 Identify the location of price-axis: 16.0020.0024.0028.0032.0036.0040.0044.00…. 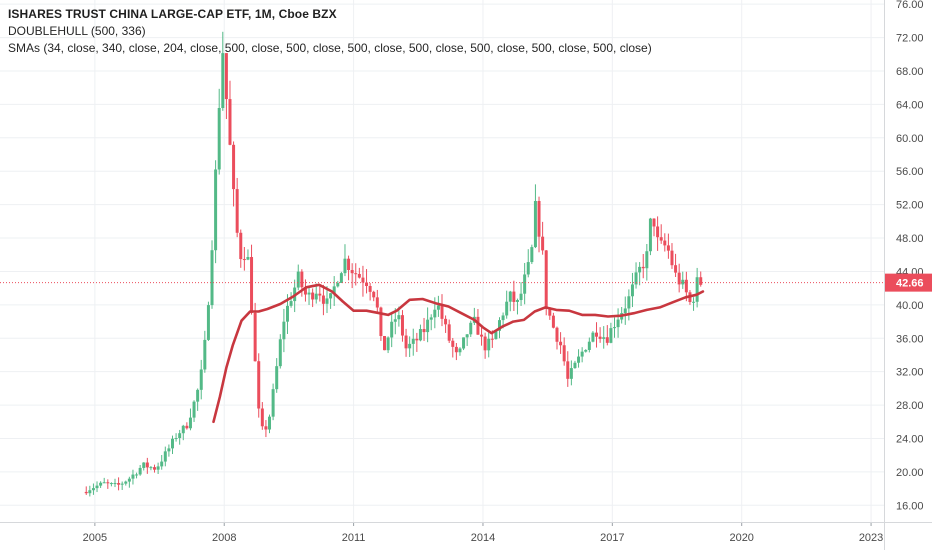
(904, 275).